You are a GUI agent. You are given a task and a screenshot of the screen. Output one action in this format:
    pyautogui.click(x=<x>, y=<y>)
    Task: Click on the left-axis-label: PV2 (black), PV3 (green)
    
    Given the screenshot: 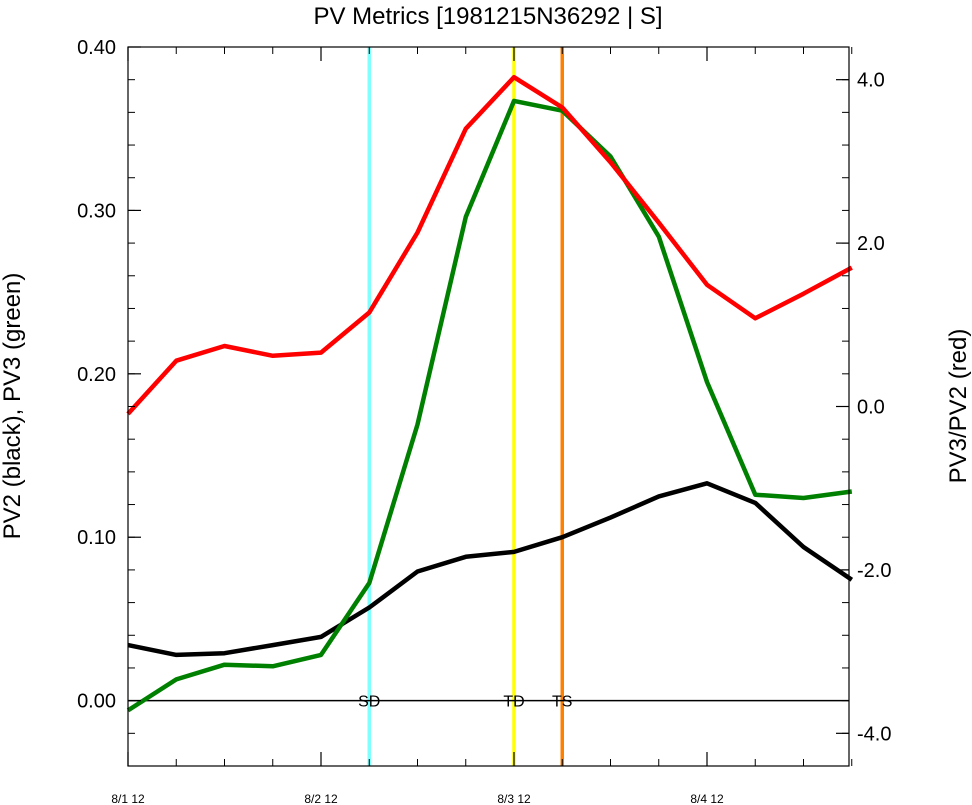 What is the action you would take?
    pyautogui.click(x=13, y=406)
    